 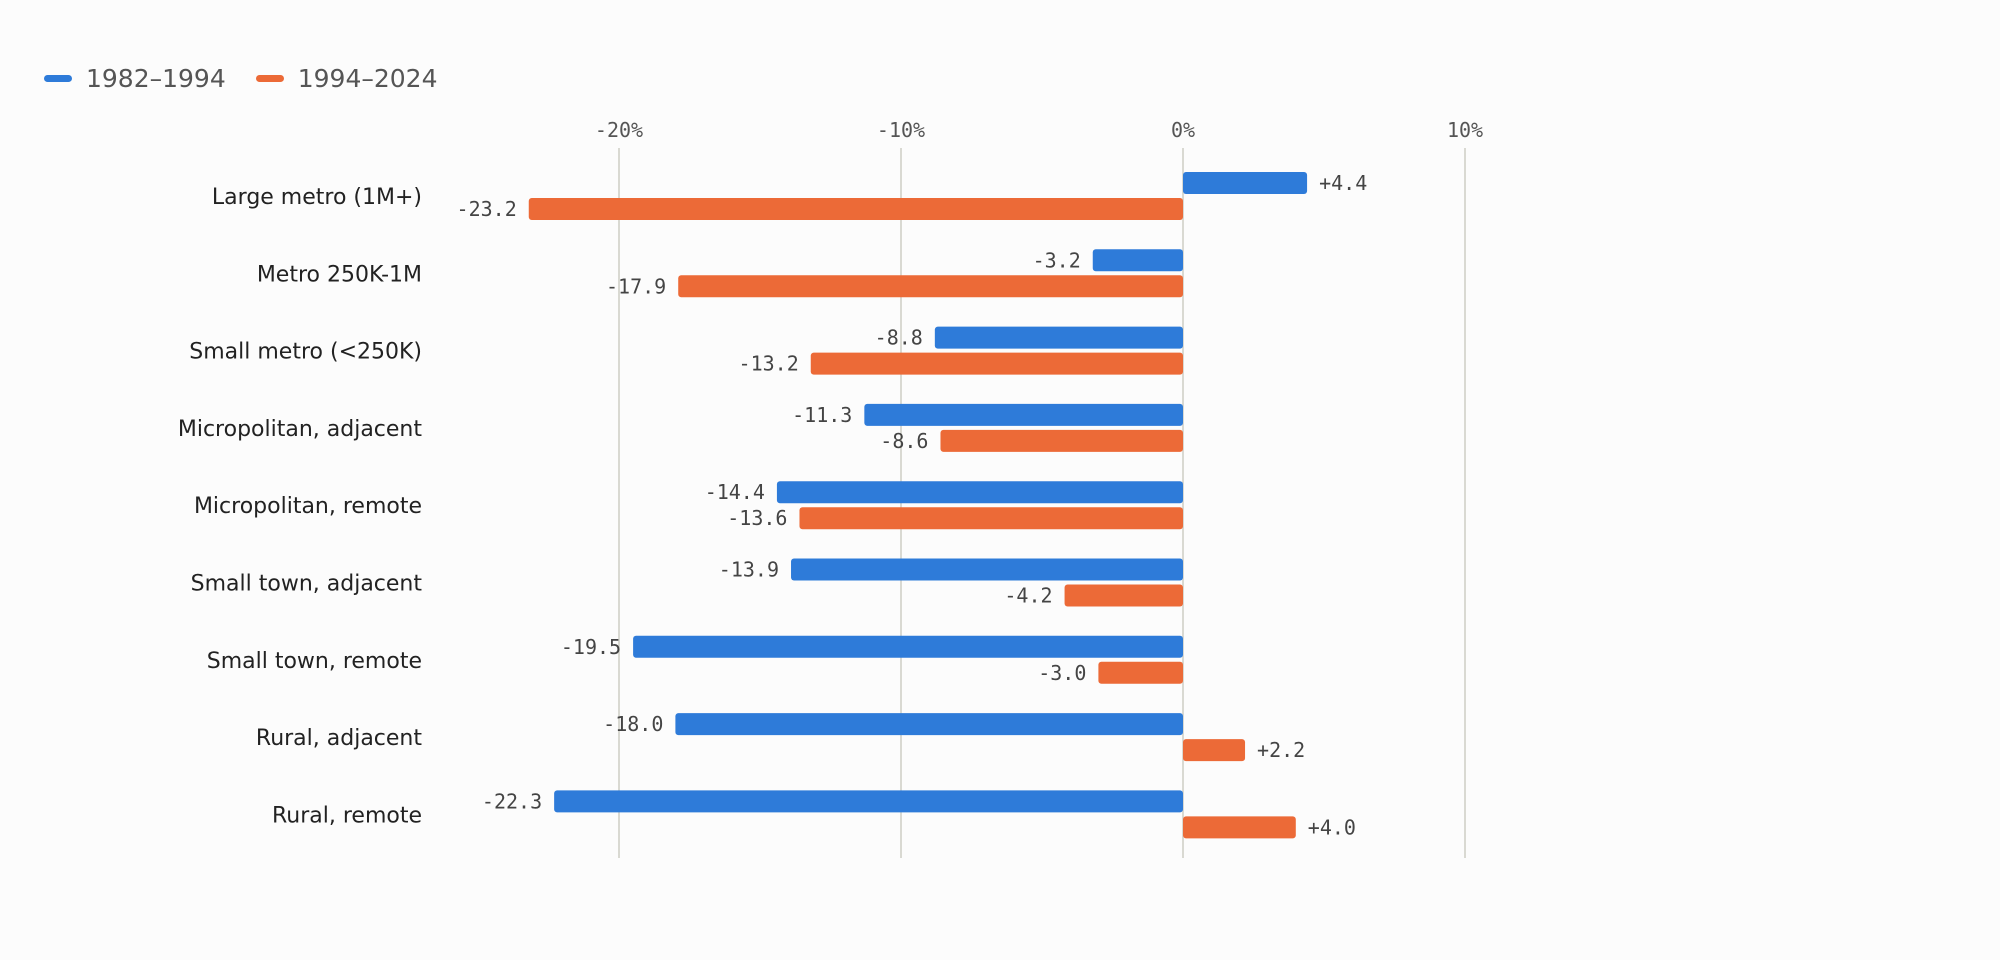 I want to click on data-label: +4.4, so click(x=1343, y=183).